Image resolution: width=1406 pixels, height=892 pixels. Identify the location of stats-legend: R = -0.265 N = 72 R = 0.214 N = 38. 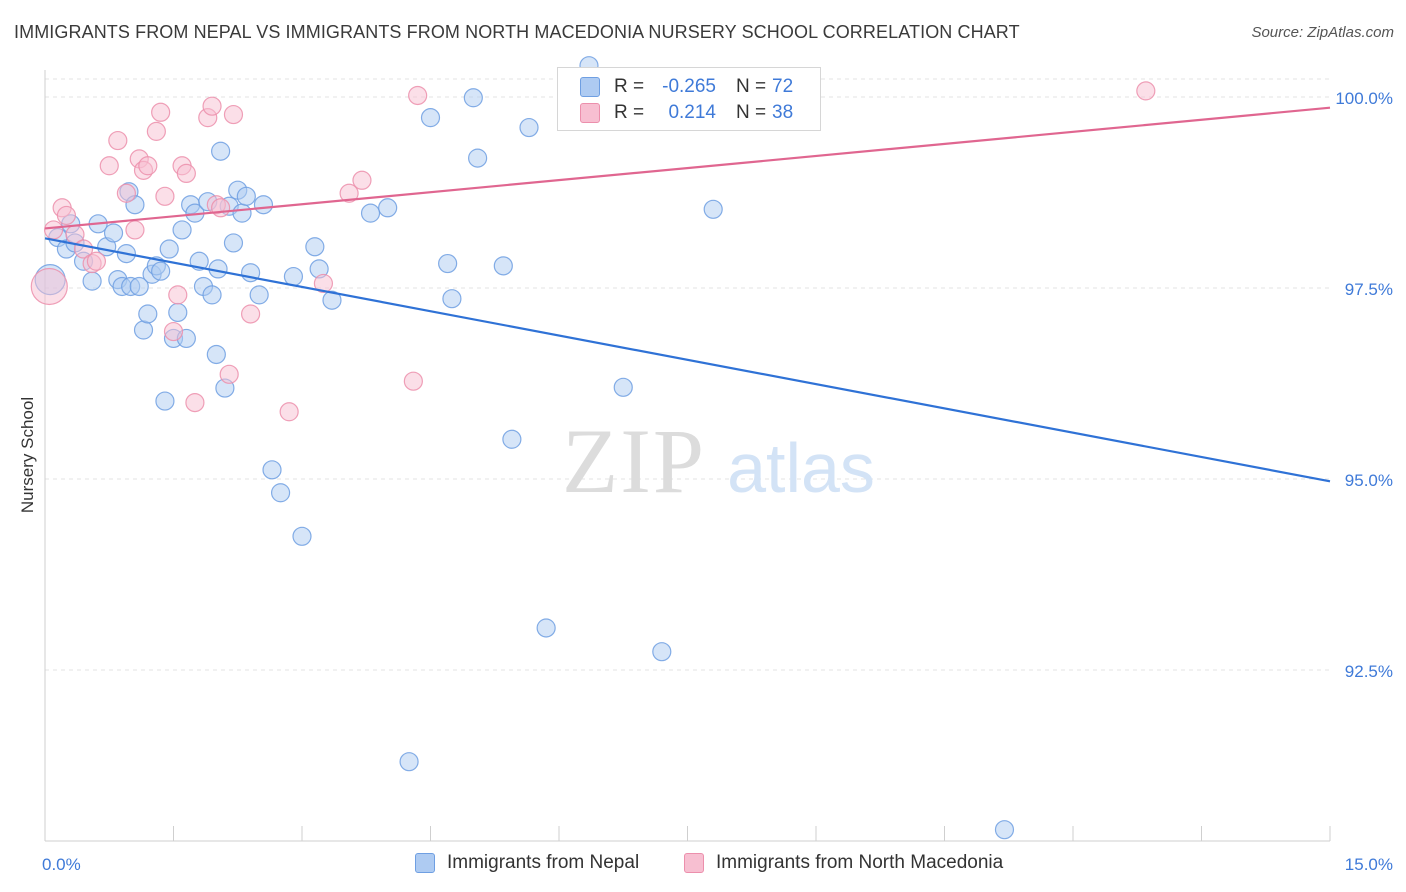
(689, 99).